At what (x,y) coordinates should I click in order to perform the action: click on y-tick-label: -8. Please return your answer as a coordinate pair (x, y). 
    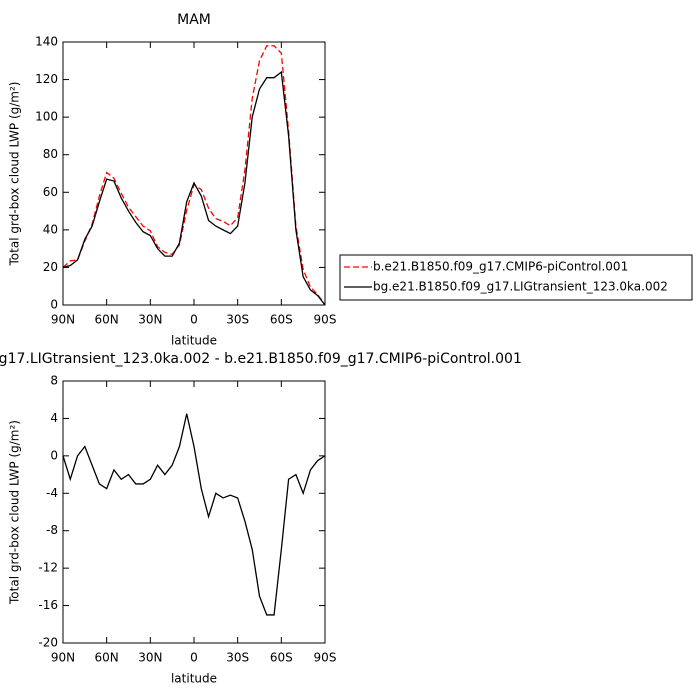
    Looking at the image, I should click on (52, 530).